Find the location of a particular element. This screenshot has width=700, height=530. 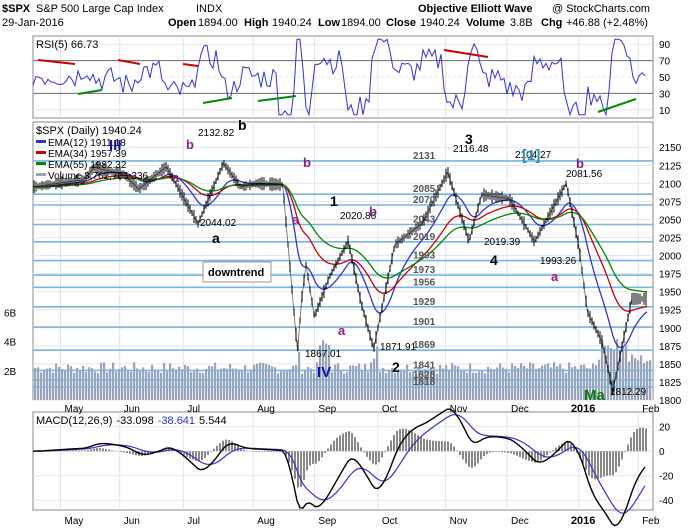

month-label-top: Sep is located at coordinates (327, 409).